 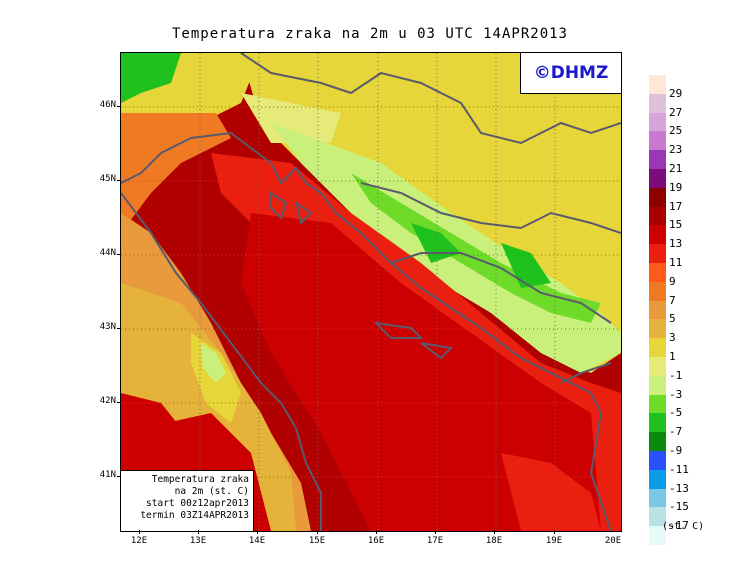 I want to click on legend-unit: (st. C), so click(x=683, y=526).